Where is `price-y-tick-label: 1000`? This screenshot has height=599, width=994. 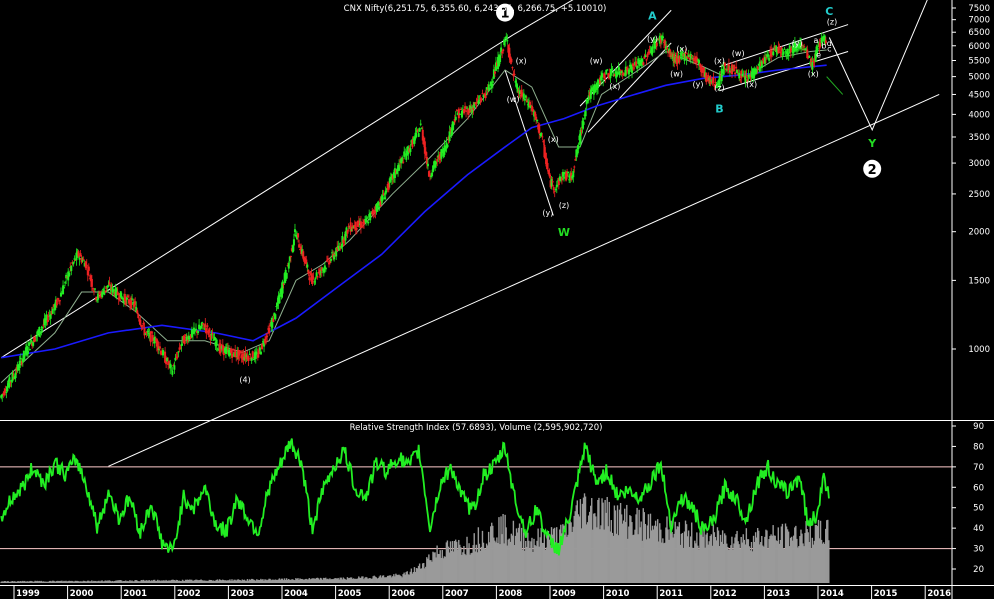
price-y-tick-label: 1000 is located at coordinates (979, 350).